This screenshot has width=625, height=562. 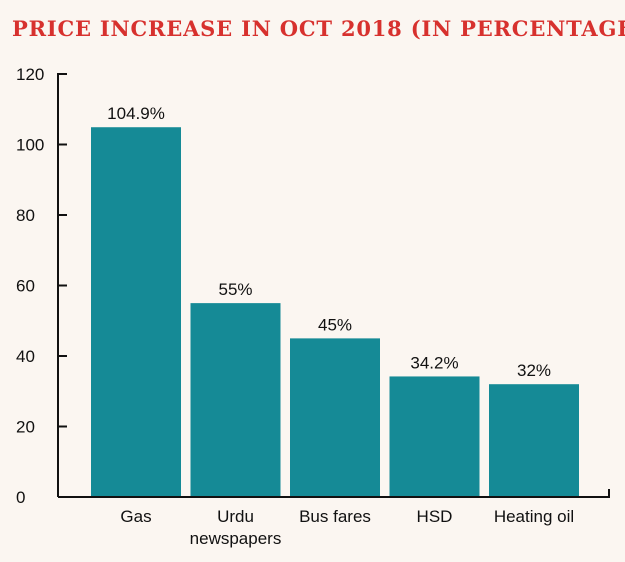 What do you see at coordinates (236, 527) in the screenshot?
I see `x-tick-label: Urdu newspapers` at bounding box center [236, 527].